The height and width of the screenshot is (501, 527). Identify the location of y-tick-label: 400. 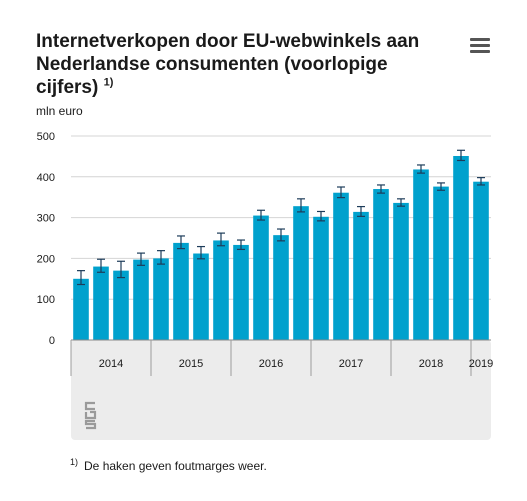
(46, 178).